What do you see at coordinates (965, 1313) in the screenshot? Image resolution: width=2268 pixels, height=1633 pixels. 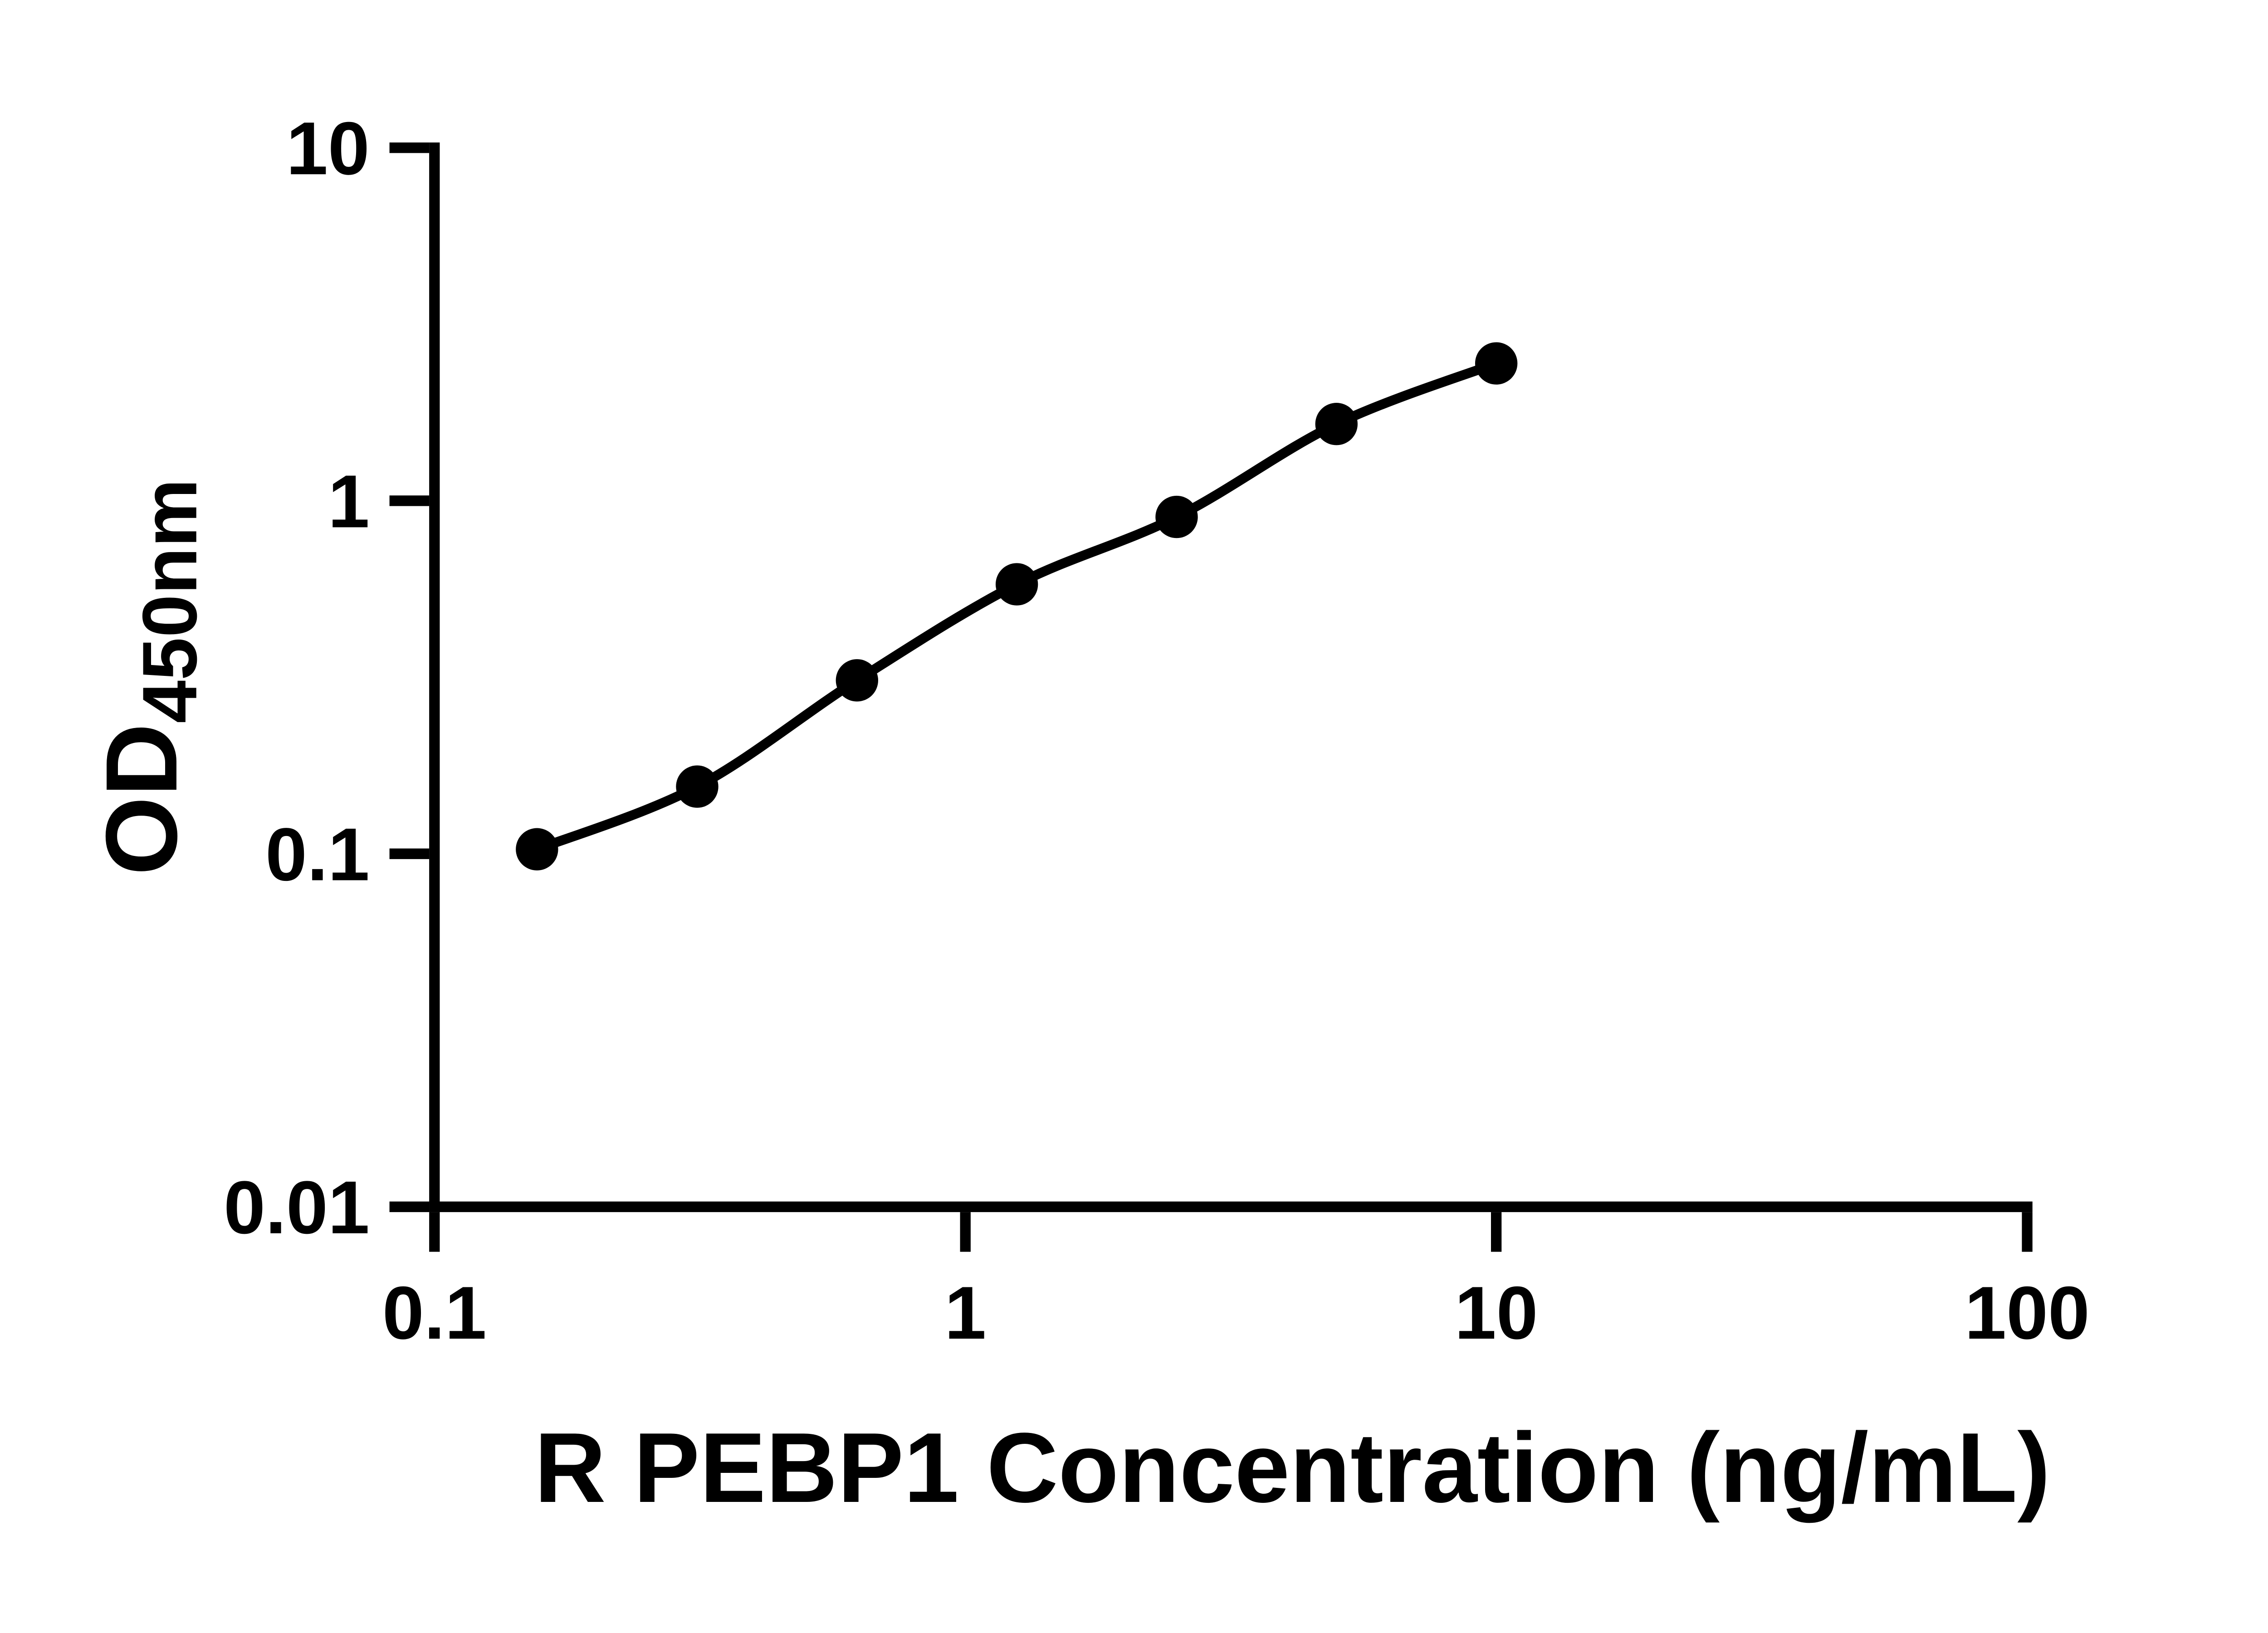 I see `x-tick-label: 1` at bounding box center [965, 1313].